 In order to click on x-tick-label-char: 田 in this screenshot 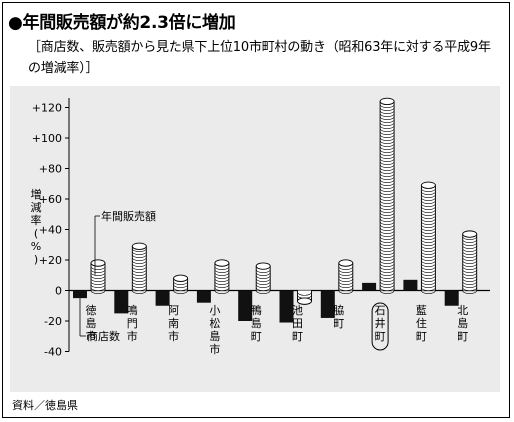, I will do `click(297, 323)`.